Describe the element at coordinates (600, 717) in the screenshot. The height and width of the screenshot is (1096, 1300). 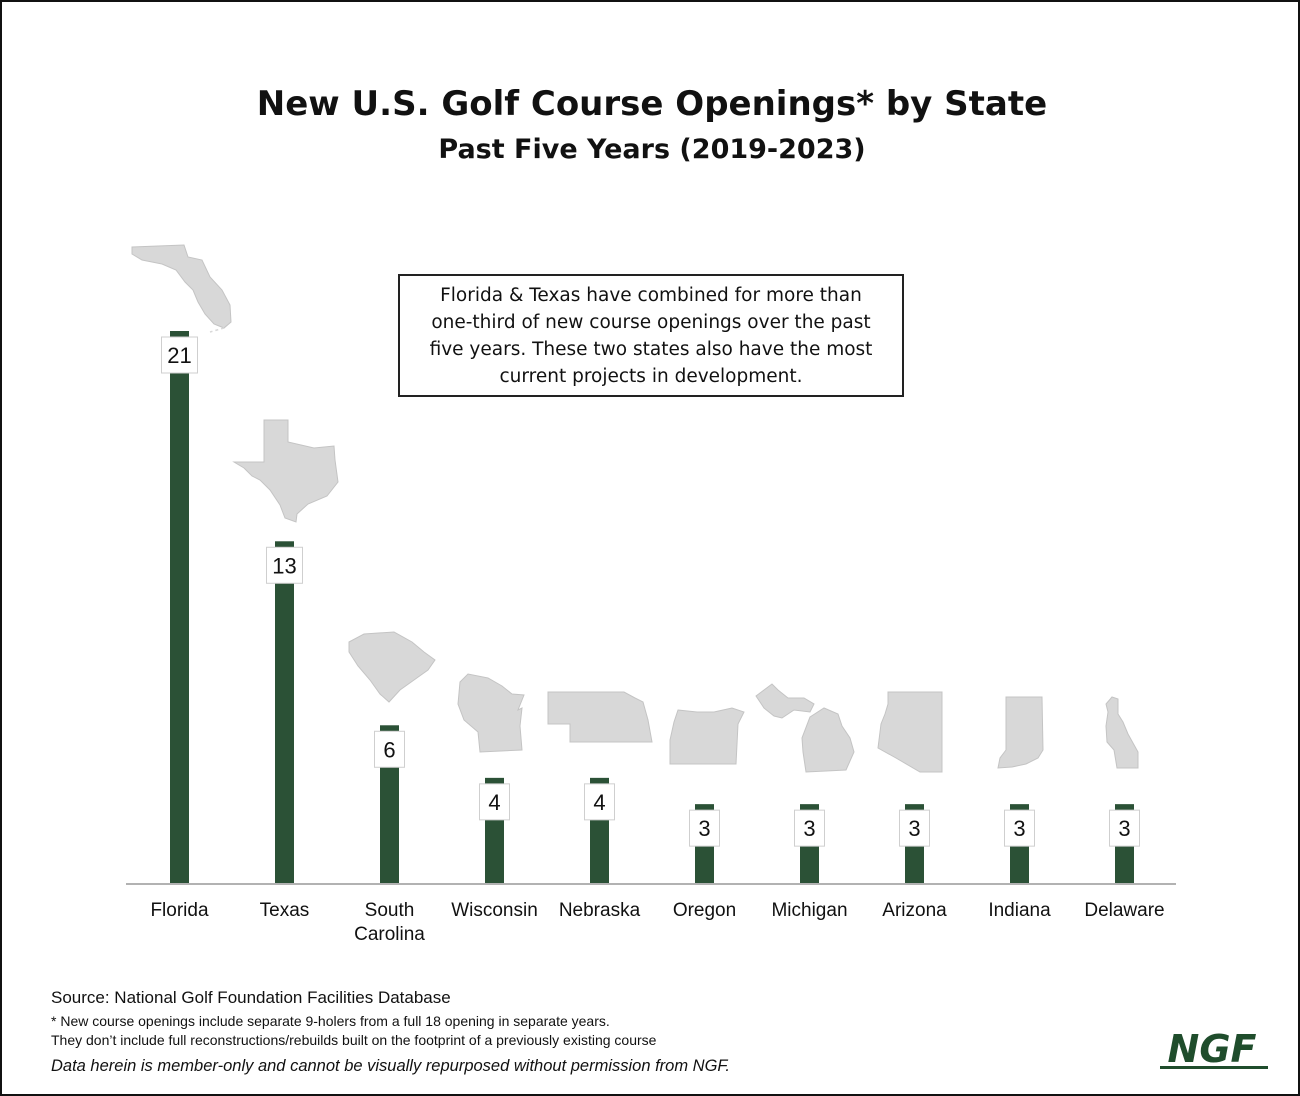
I see `nebraska-shape-icon` at that location.